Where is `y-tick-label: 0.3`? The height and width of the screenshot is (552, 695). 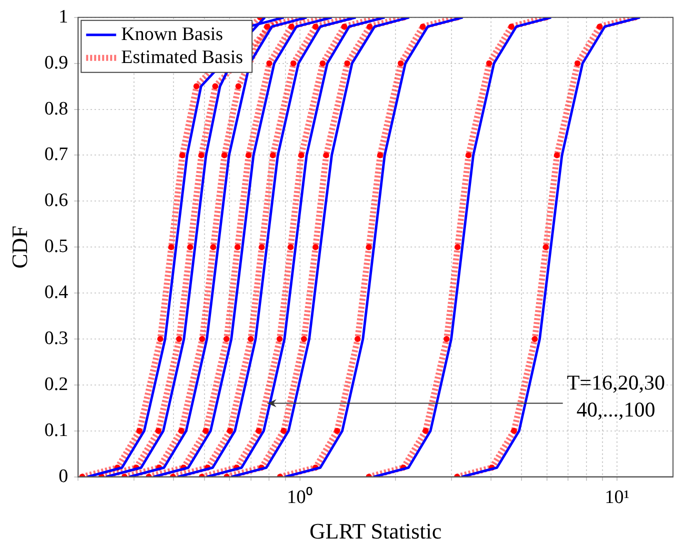
y-tick-label: 0.3 is located at coordinates (56, 338).